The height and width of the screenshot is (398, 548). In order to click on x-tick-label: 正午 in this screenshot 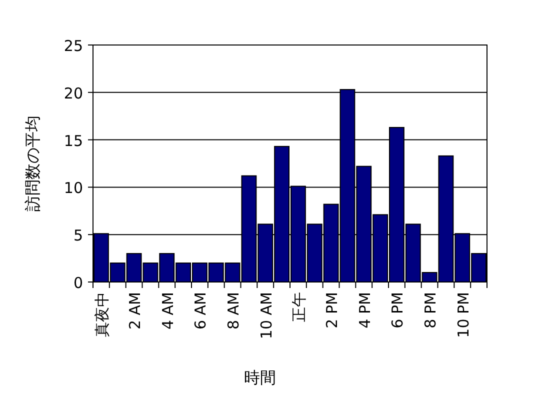, I will do `click(299, 307)`.